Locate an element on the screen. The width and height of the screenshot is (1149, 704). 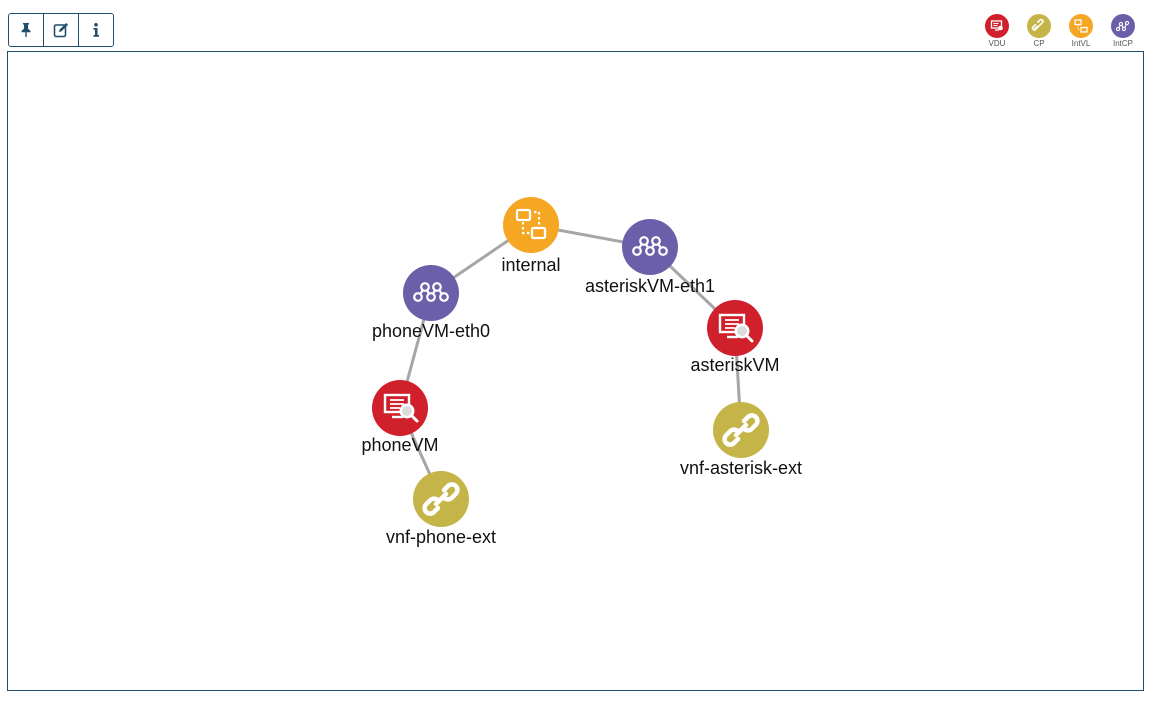
node-circle is located at coordinates (531, 225).